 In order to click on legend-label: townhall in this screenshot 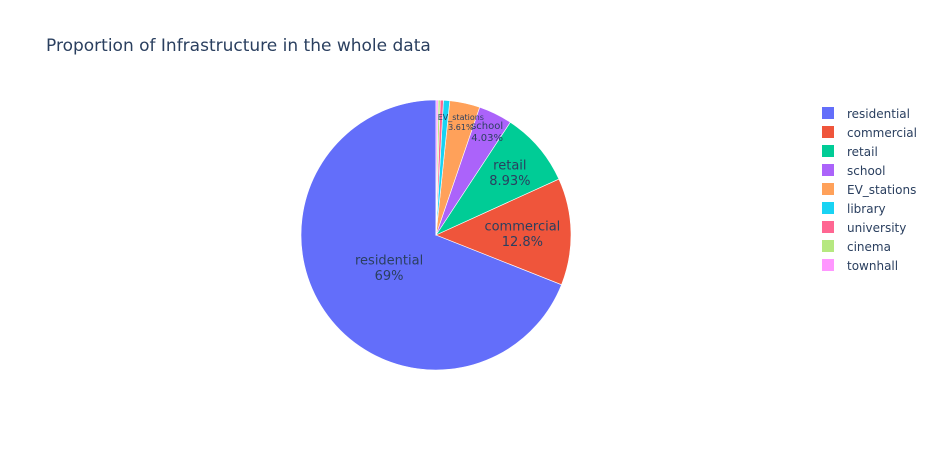, I will do `click(872, 266)`.